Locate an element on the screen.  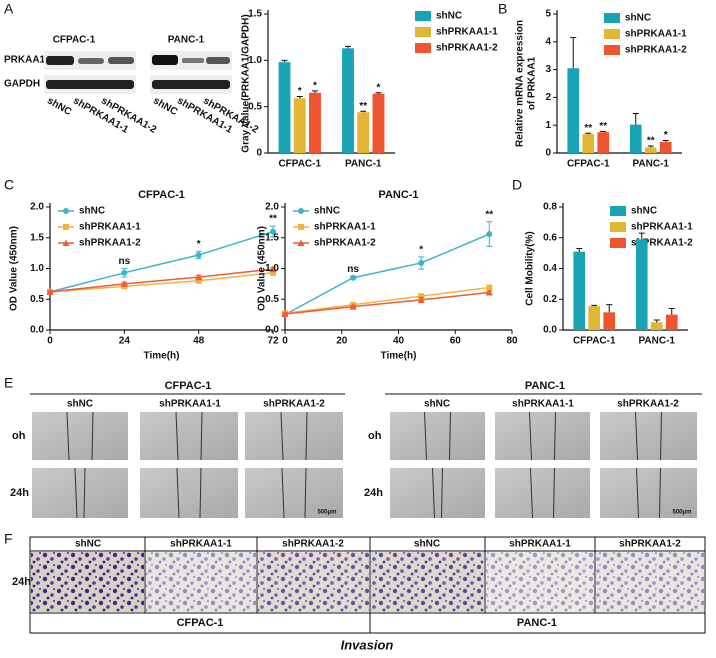
chart-title: PANC-1 is located at coordinates (398, 195).